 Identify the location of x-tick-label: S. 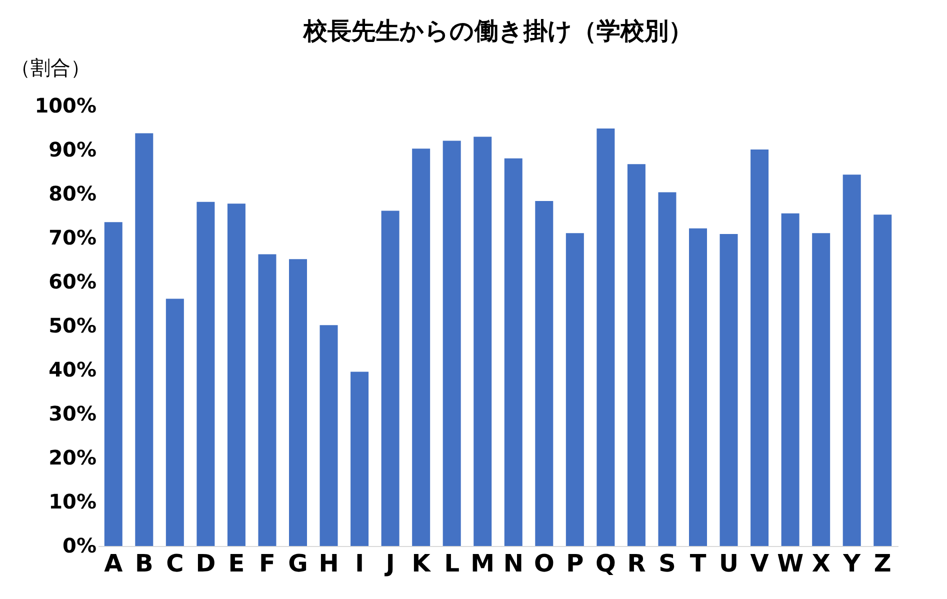
(667, 564).